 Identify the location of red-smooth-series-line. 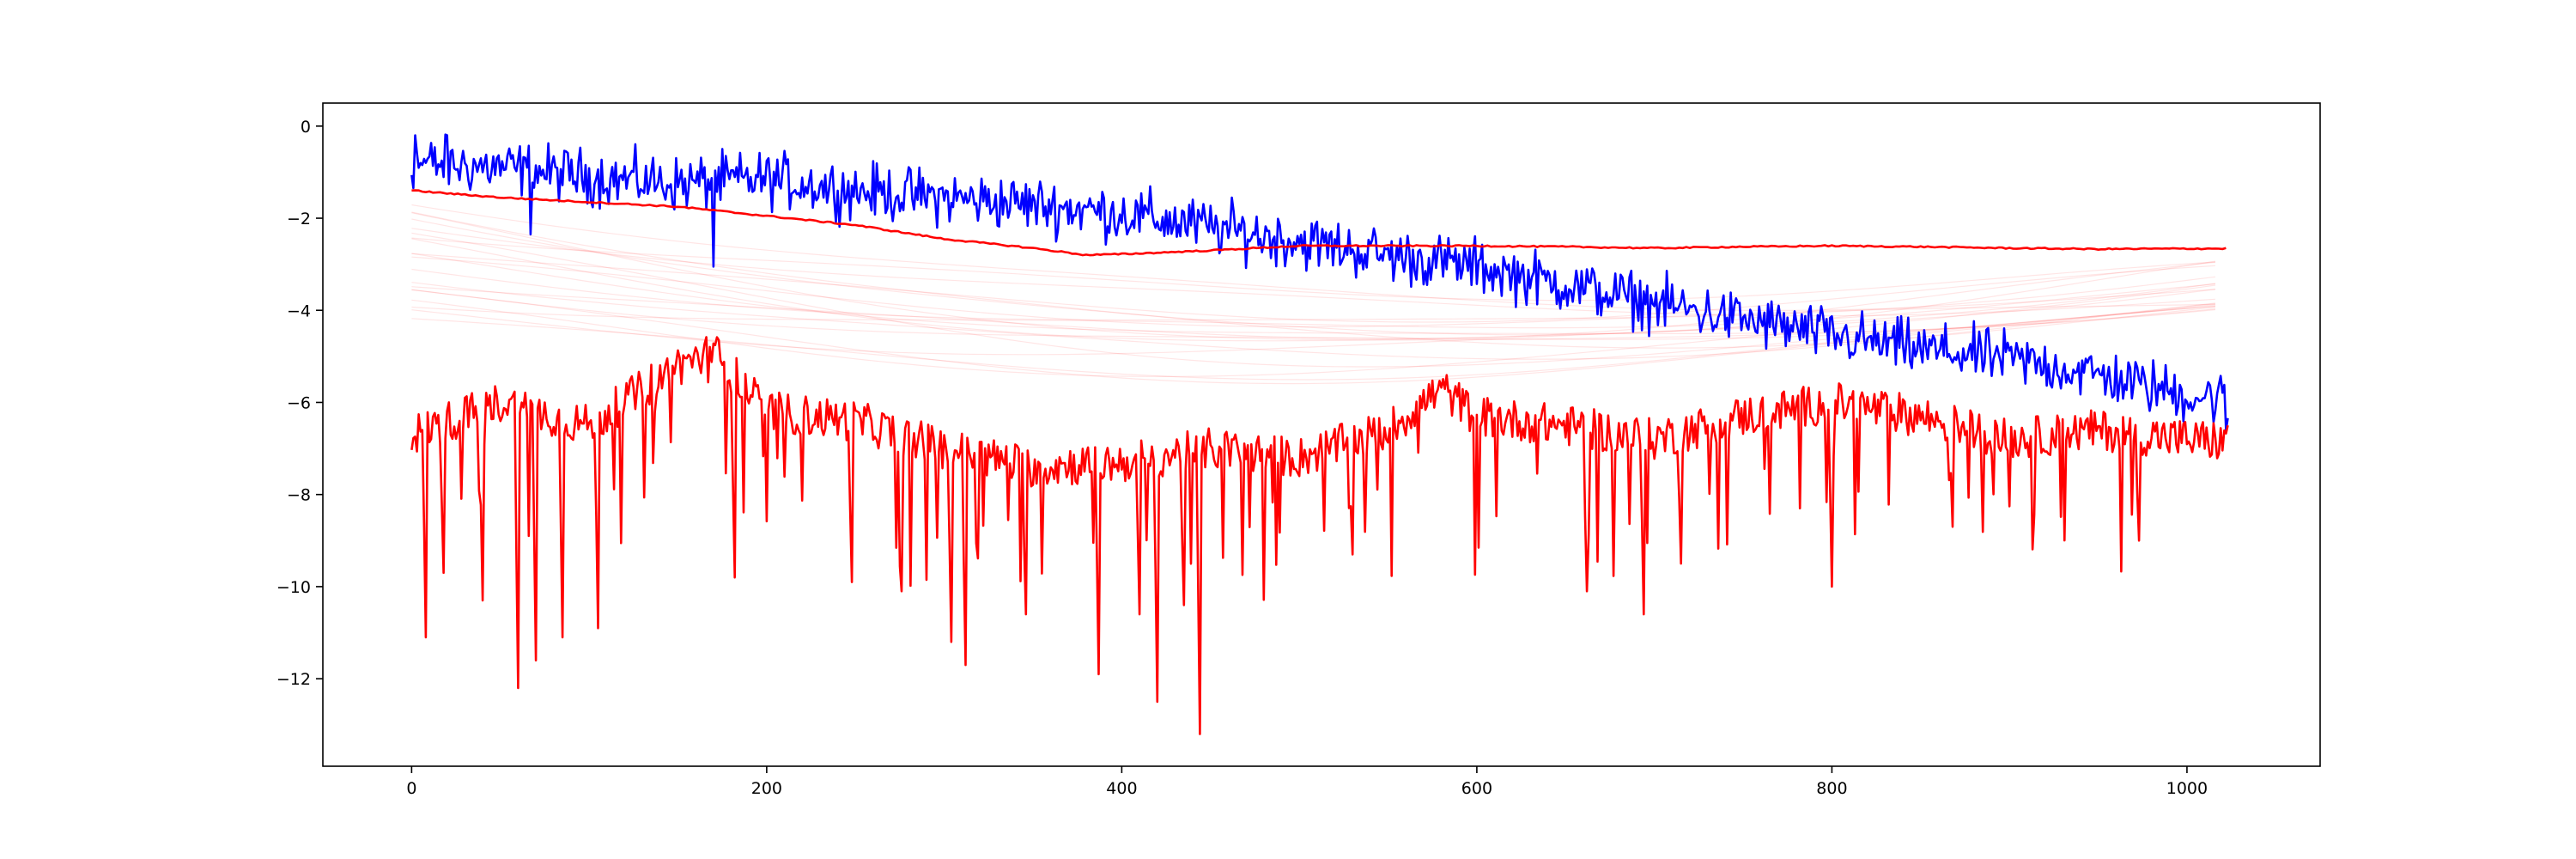
(1319, 223).